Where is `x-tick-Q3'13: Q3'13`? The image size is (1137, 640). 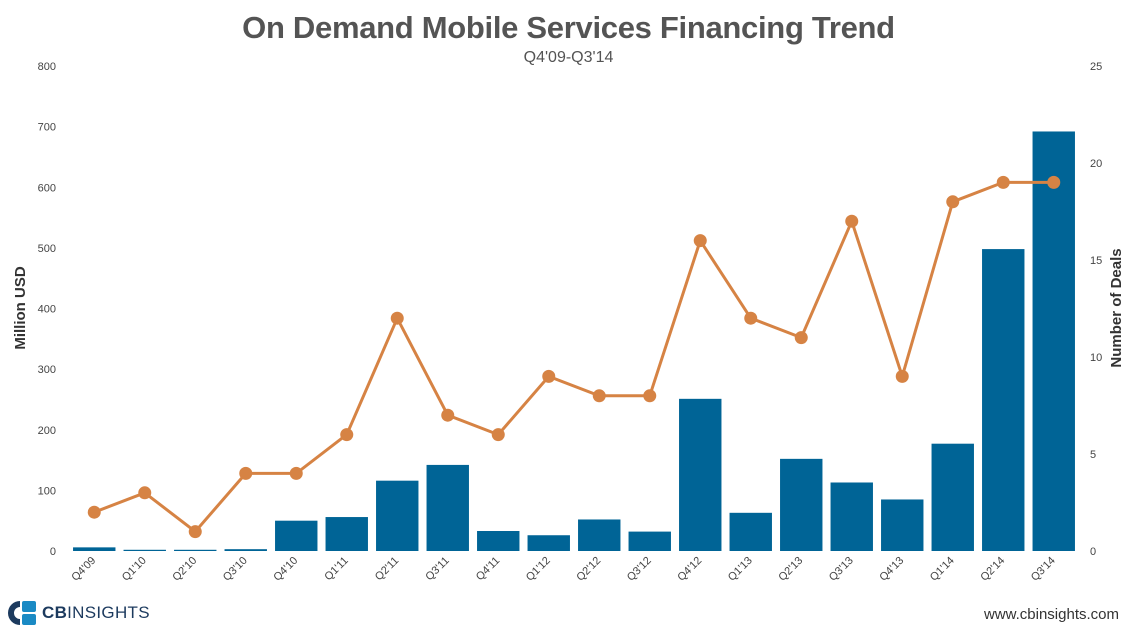 x-tick-Q3'13: Q3'13 is located at coordinates (841, 569).